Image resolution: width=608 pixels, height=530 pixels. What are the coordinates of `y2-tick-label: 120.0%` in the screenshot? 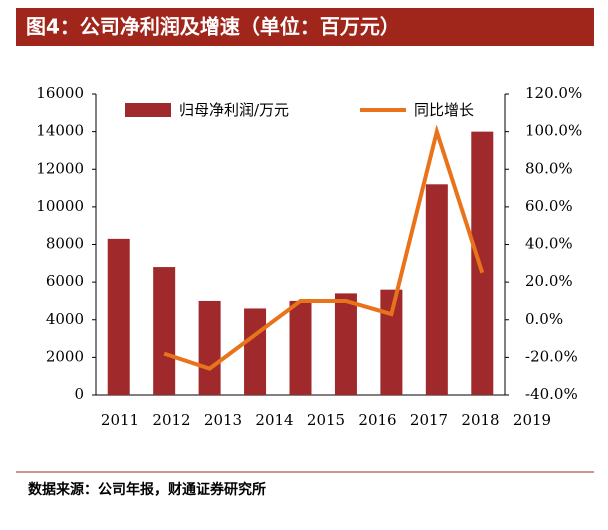 It's located at (553, 93).